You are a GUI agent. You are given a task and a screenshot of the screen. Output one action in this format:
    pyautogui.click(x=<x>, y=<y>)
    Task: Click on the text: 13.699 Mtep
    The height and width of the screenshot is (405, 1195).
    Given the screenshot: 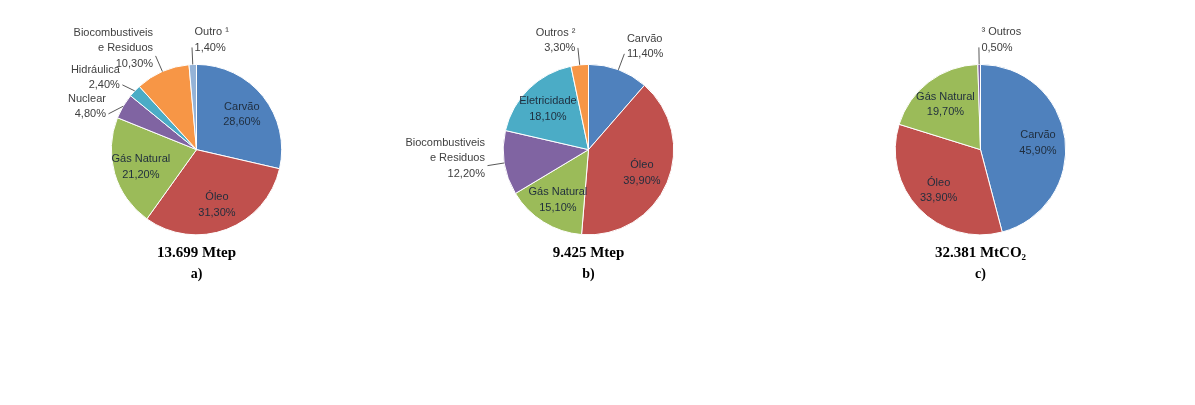 What is the action you would take?
    pyautogui.click(x=196, y=251)
    